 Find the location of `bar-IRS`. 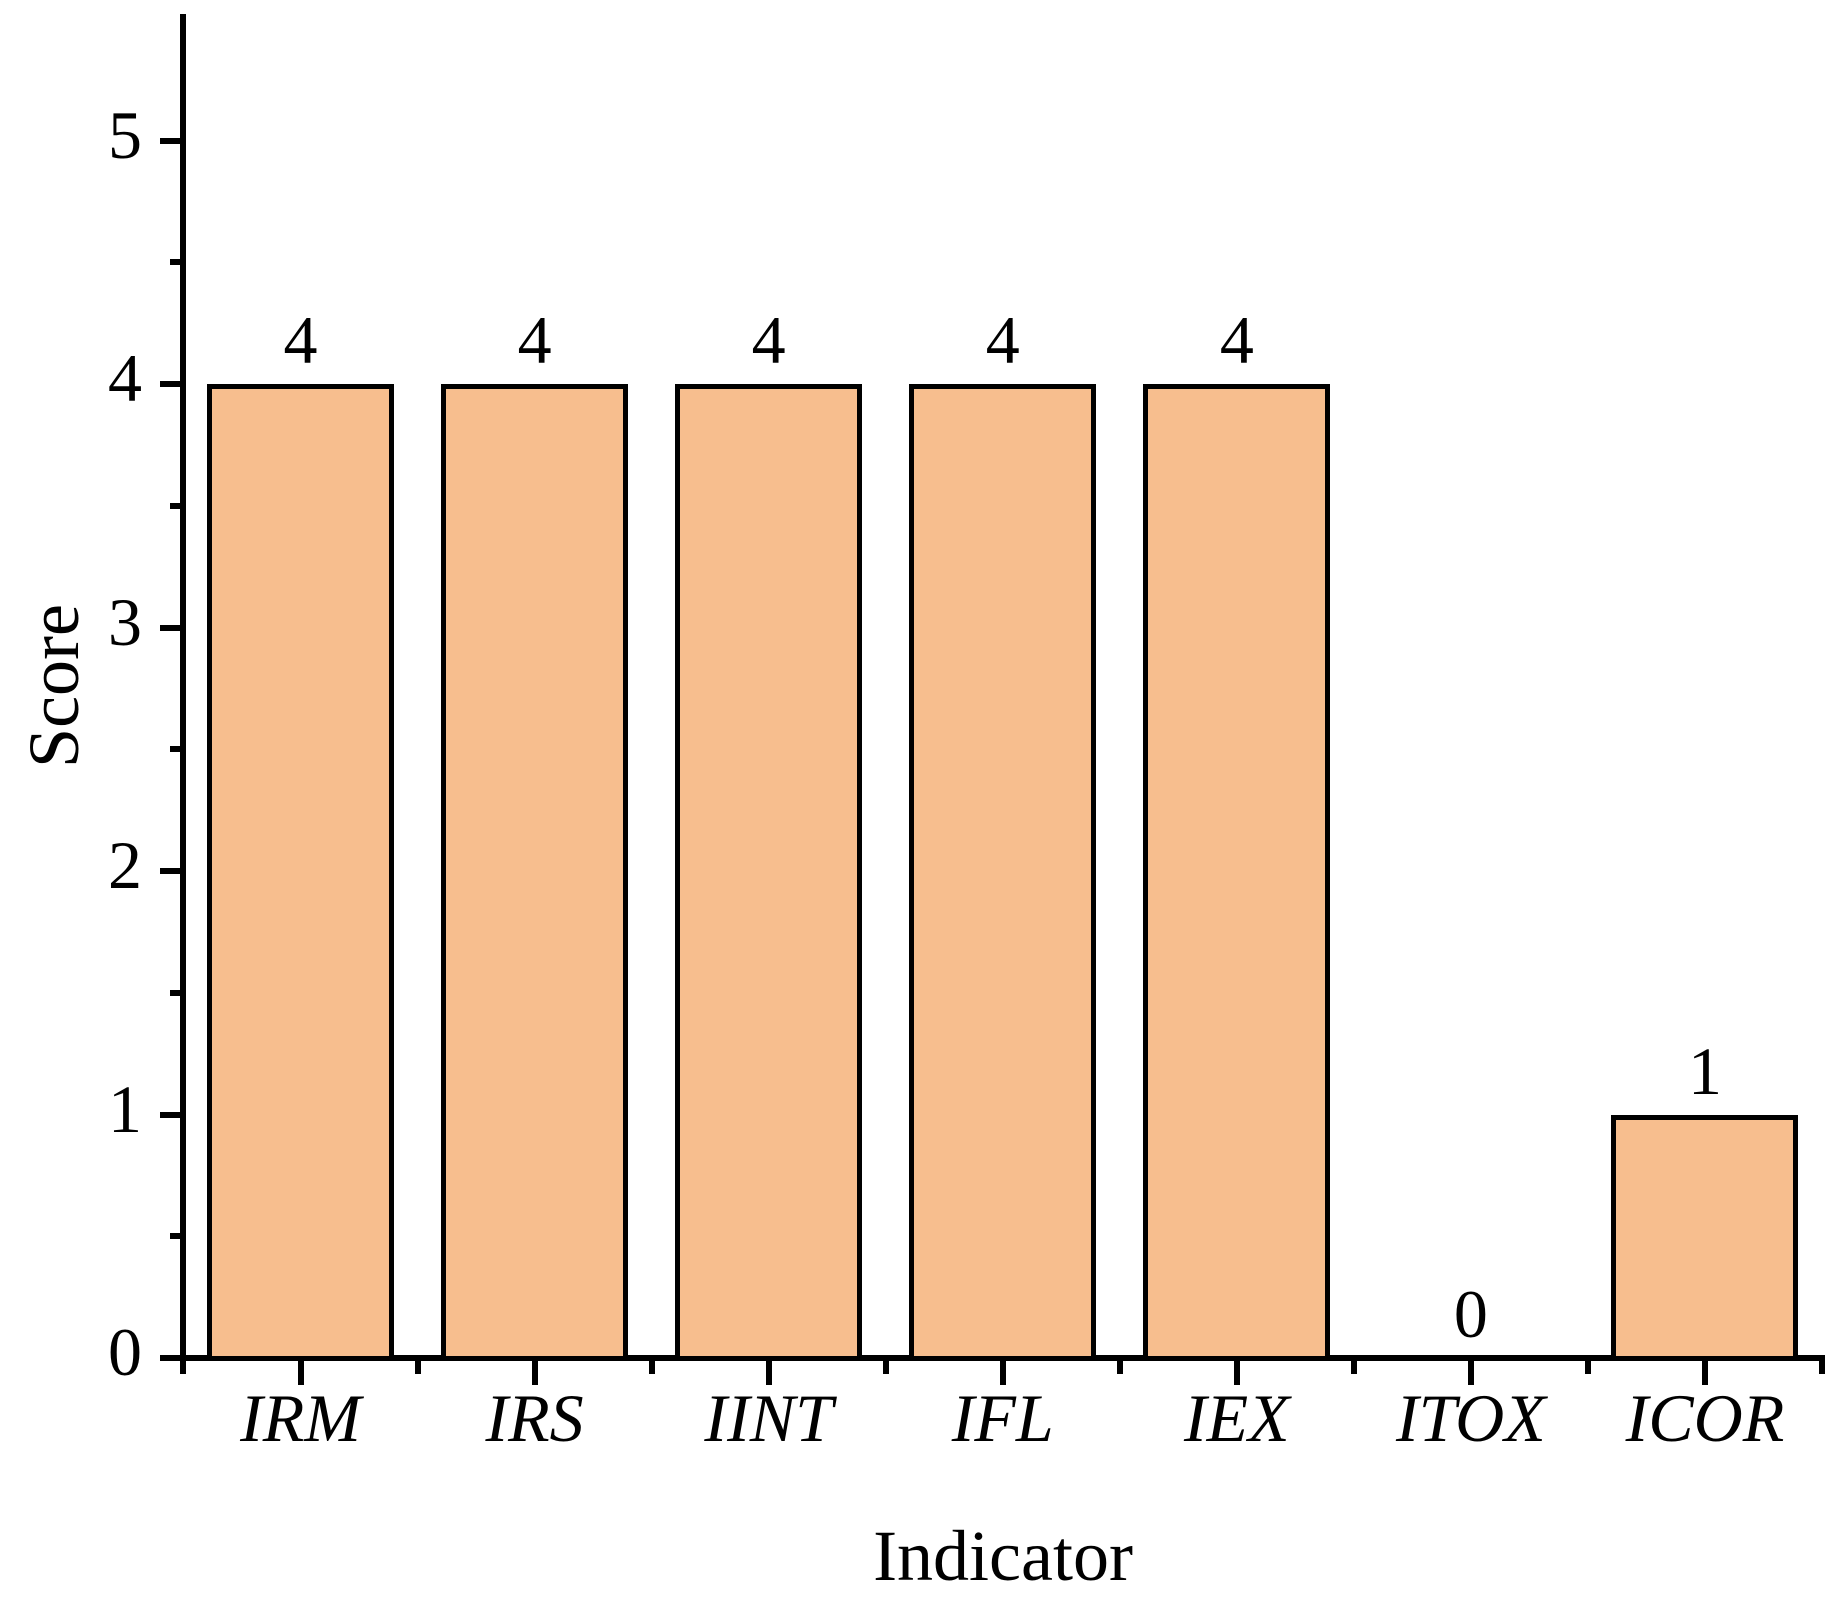

bar-IRS is located at coordinates (535, 872).